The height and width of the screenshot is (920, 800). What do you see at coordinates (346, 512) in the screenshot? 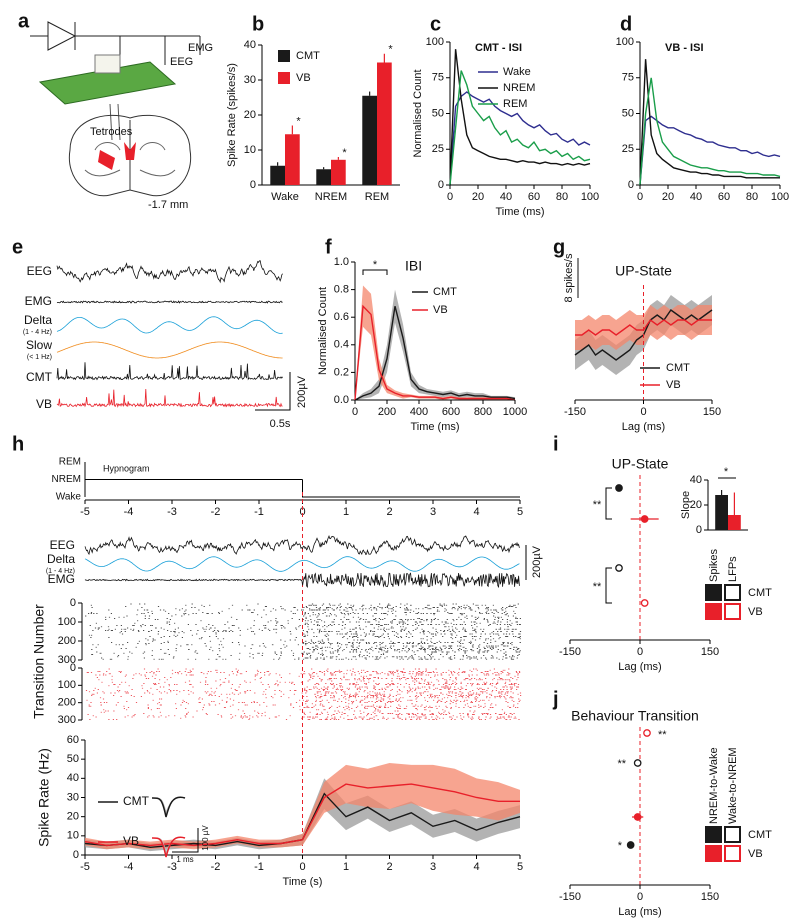
I see `x-tick-label: 1` at bounding box center [346, 512].